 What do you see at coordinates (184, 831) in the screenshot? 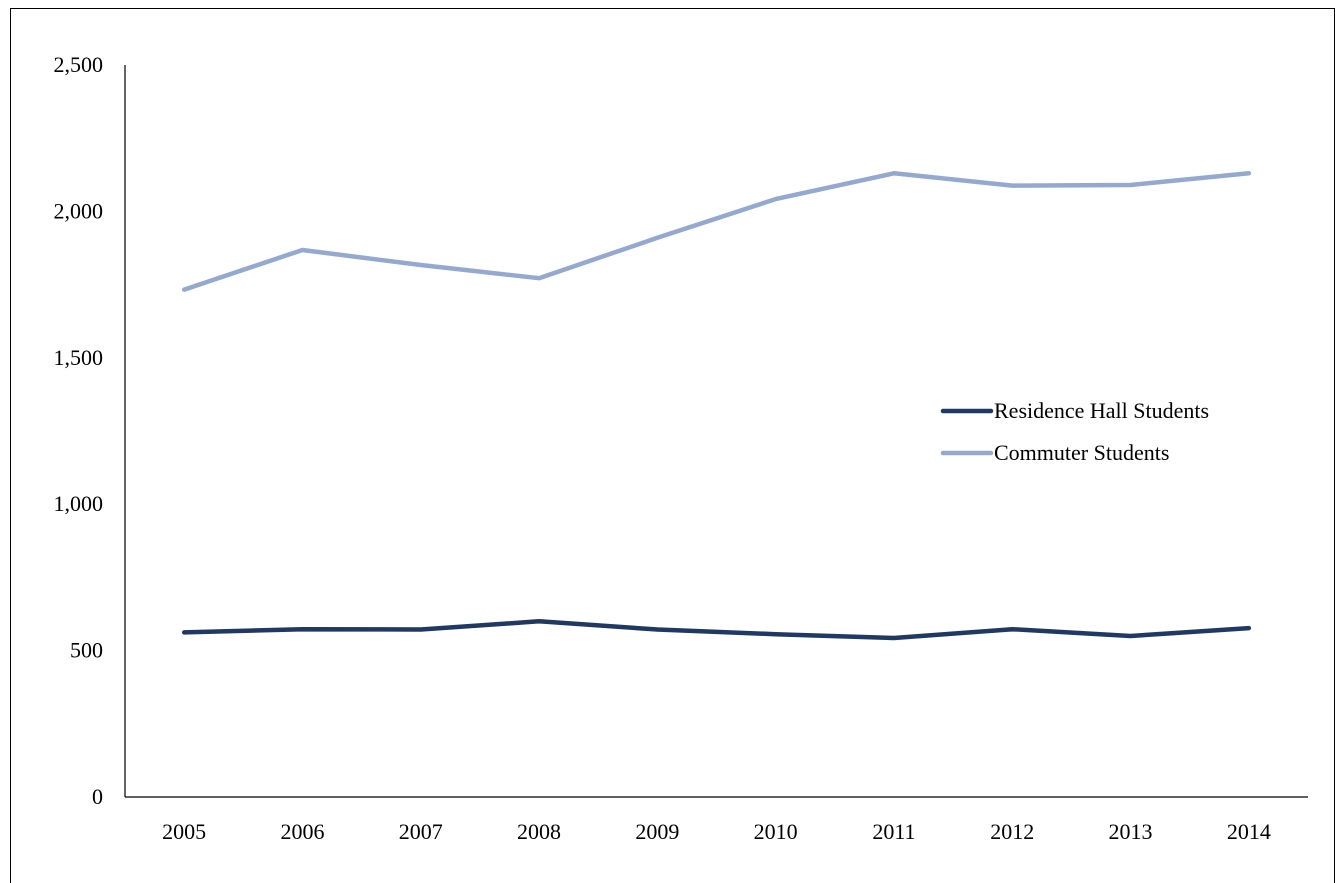
I see `x-tick-label: 2005` at bounding box center [184, 831].